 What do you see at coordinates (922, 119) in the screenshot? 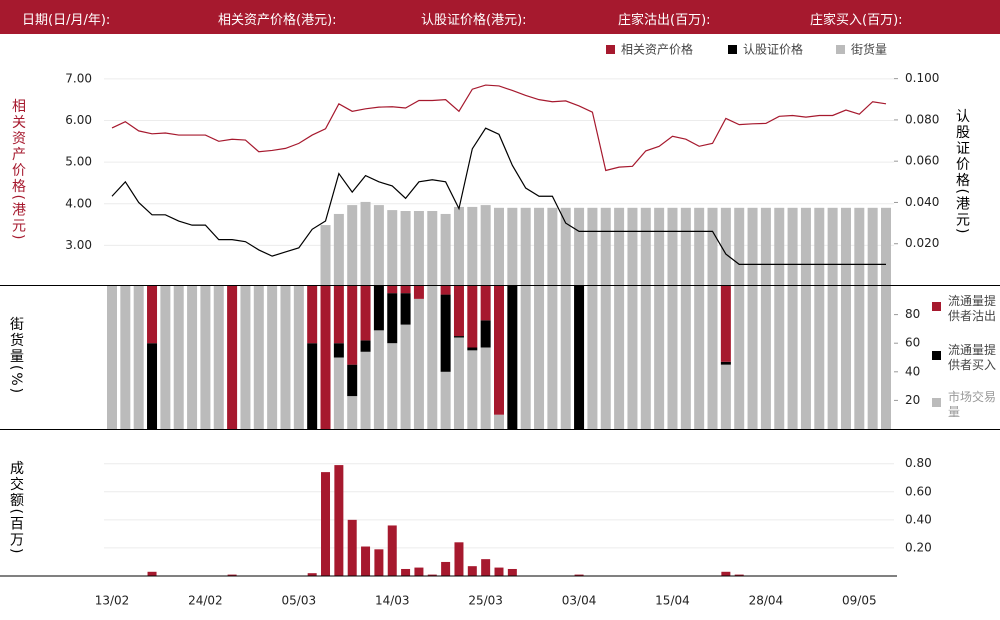
I see `tick-label: 0.080` at bounding box center [922, 119].